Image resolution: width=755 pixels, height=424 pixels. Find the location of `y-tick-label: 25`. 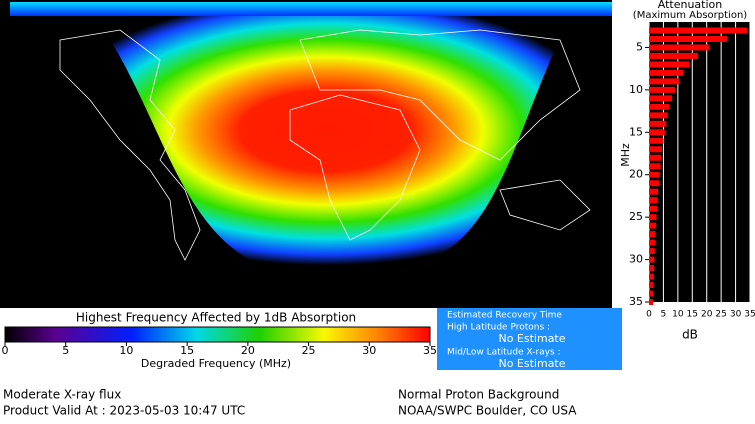

y-tick-label: 25 is located at coordinates (636, 216).